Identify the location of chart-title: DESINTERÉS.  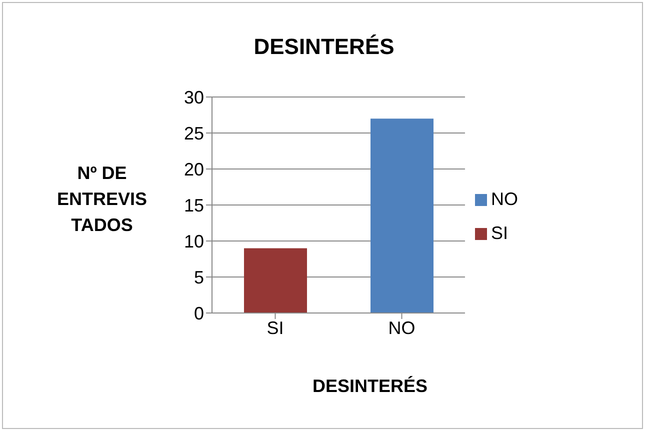
(324, 47).